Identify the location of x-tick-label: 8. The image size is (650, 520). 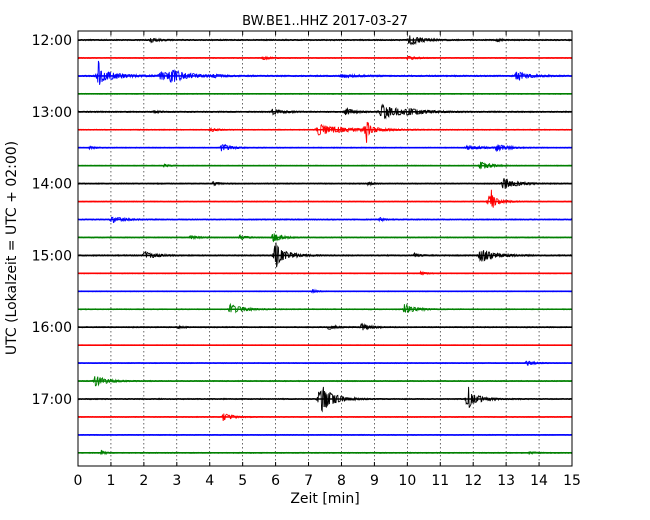
(341, 481).